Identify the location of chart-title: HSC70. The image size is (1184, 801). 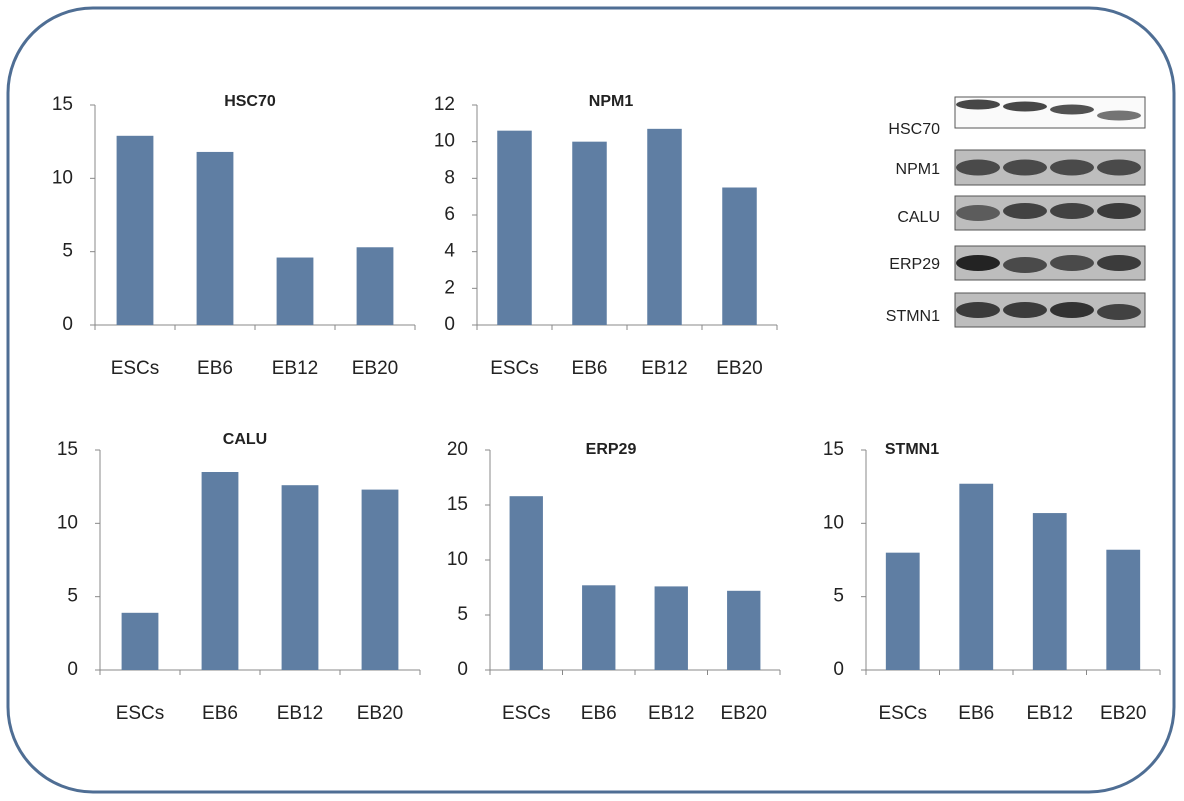
(250, 101).